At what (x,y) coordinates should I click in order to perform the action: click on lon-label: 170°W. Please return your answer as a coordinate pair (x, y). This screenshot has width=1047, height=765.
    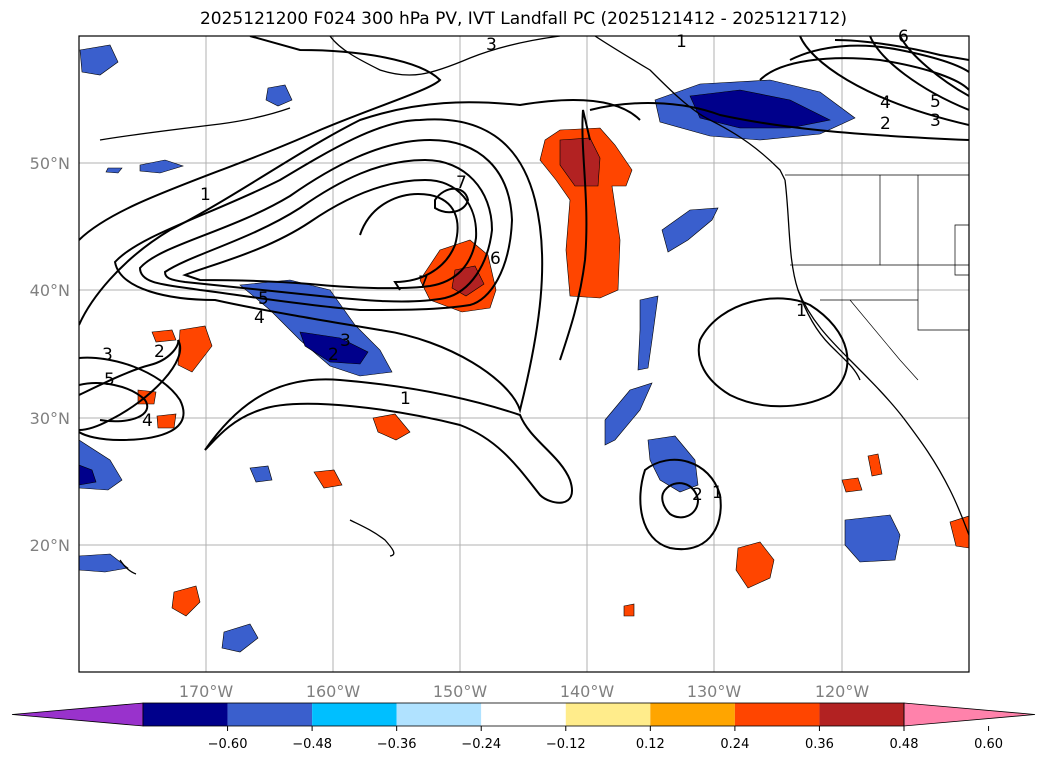
    Looking at the image, I should click on (206, 691).